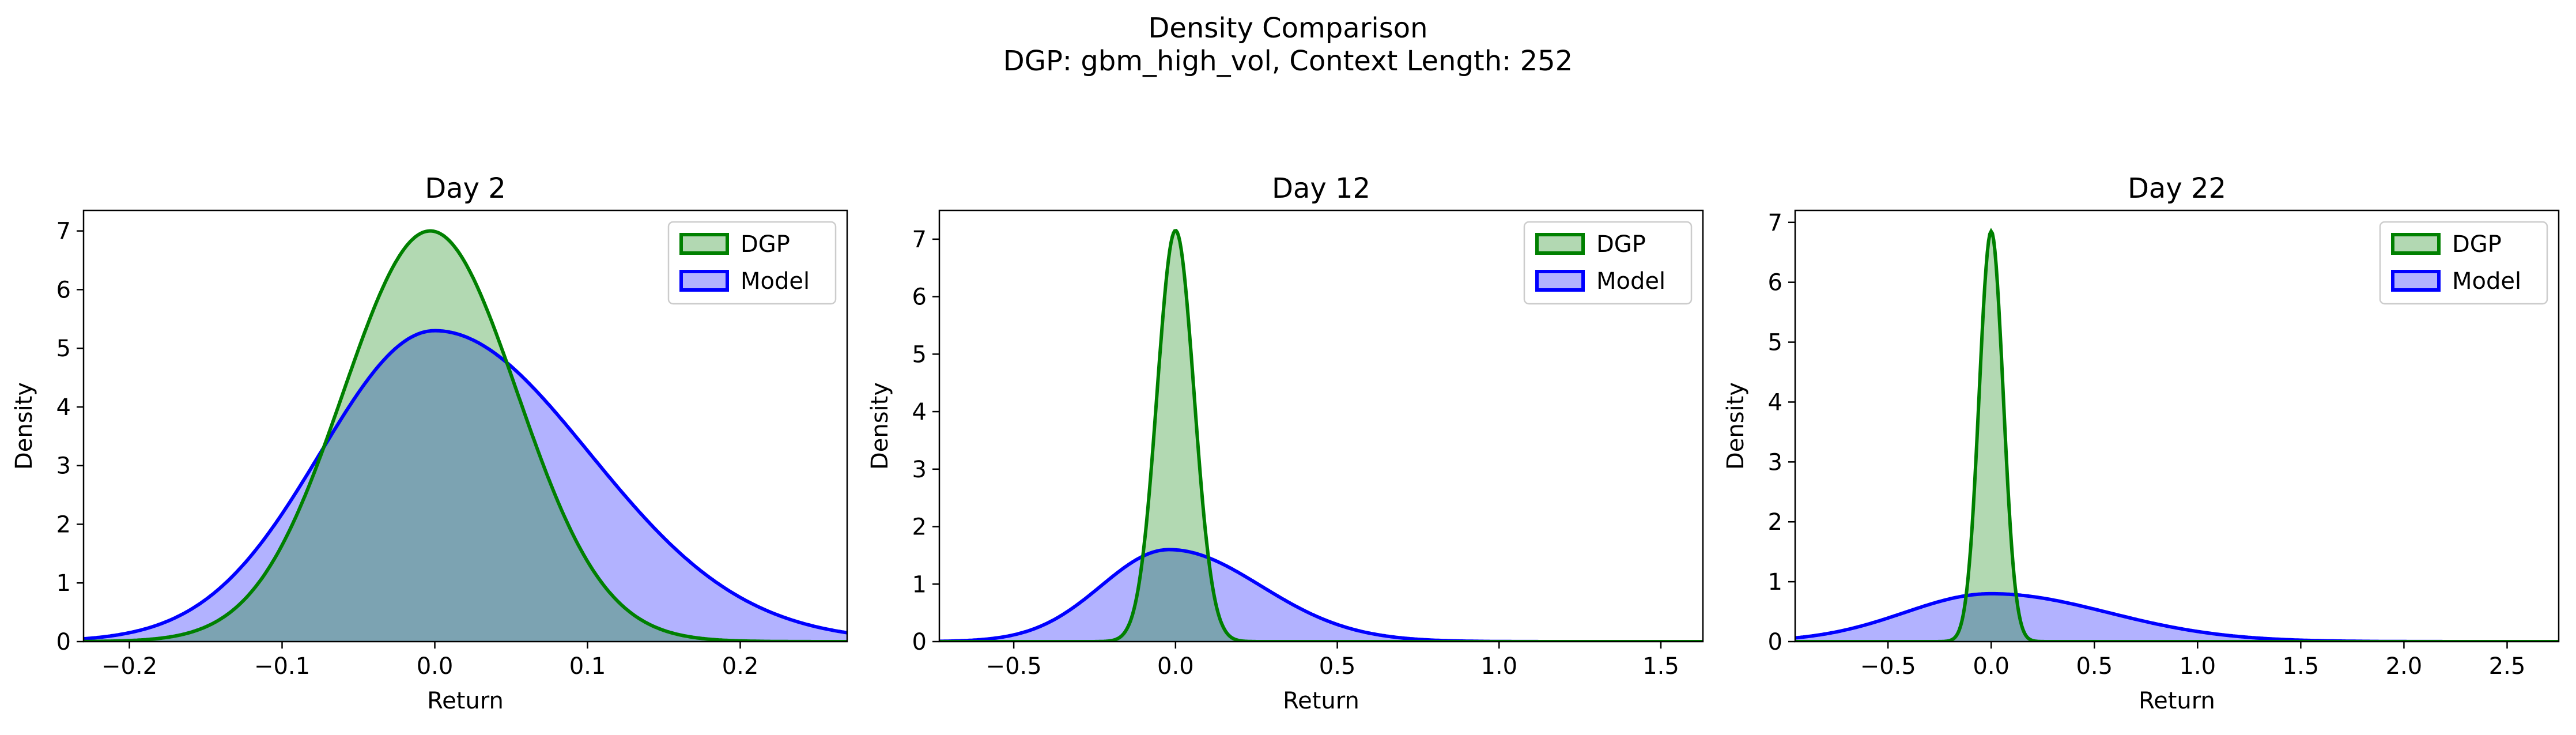  I want to click on x-tick-label: −0.1, so click(282, 666).